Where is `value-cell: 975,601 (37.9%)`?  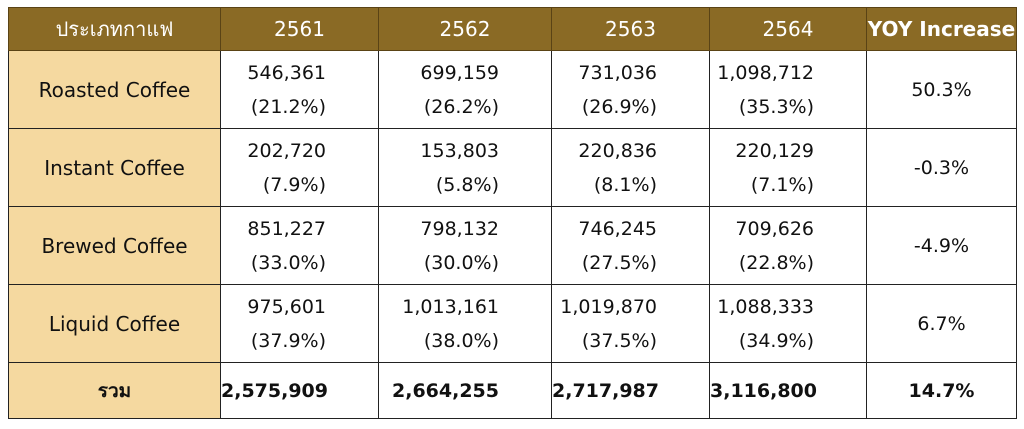 value-cell: 975,601 (37.9%) is located at coordinates (299, 323).